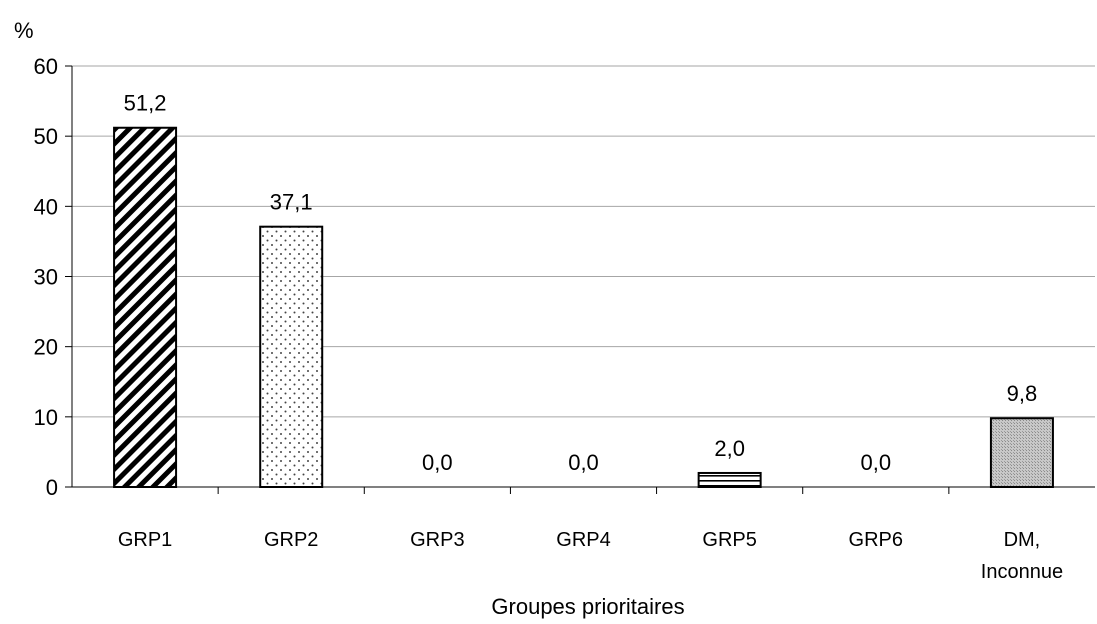  I want to click on category-label: GRP5, so click(729, 540).